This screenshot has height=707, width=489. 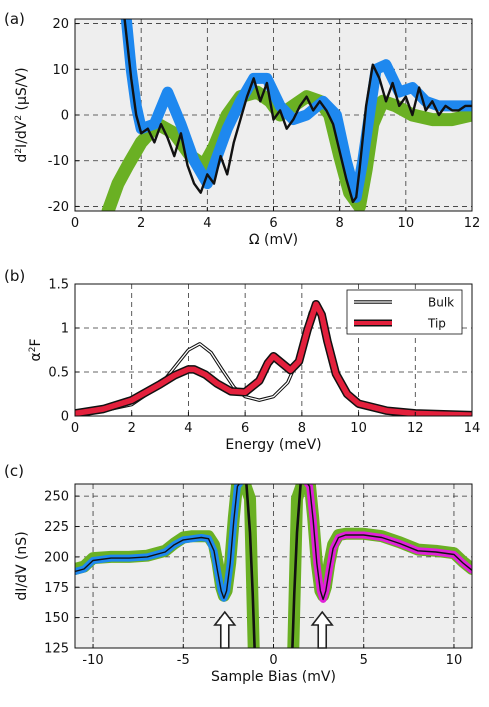 I want to click on y-tick-label: -10, so click(x=58, y=161).